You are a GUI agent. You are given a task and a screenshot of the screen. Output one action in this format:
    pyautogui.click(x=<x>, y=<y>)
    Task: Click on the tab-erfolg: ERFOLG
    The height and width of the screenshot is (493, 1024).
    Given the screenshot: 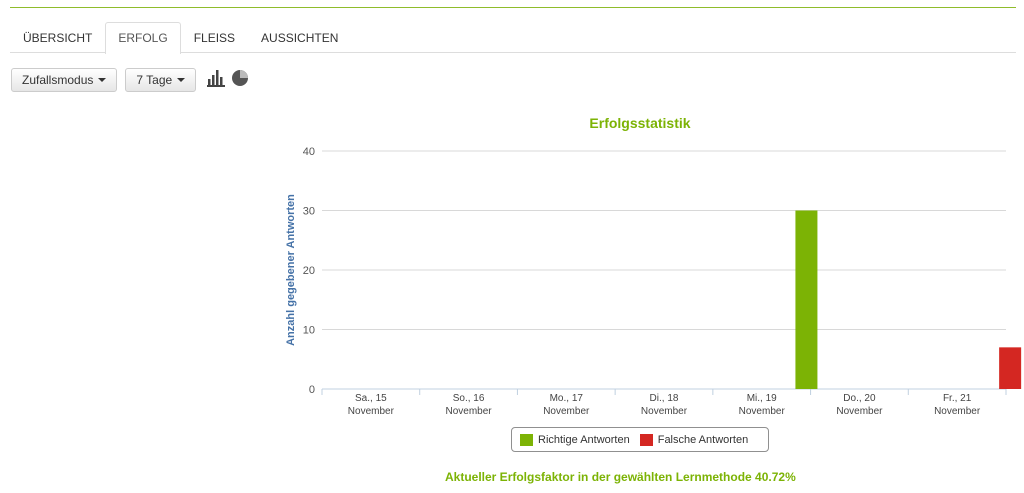 What is the action you would take?
    pyautogui.click(x=143, y=38)
    